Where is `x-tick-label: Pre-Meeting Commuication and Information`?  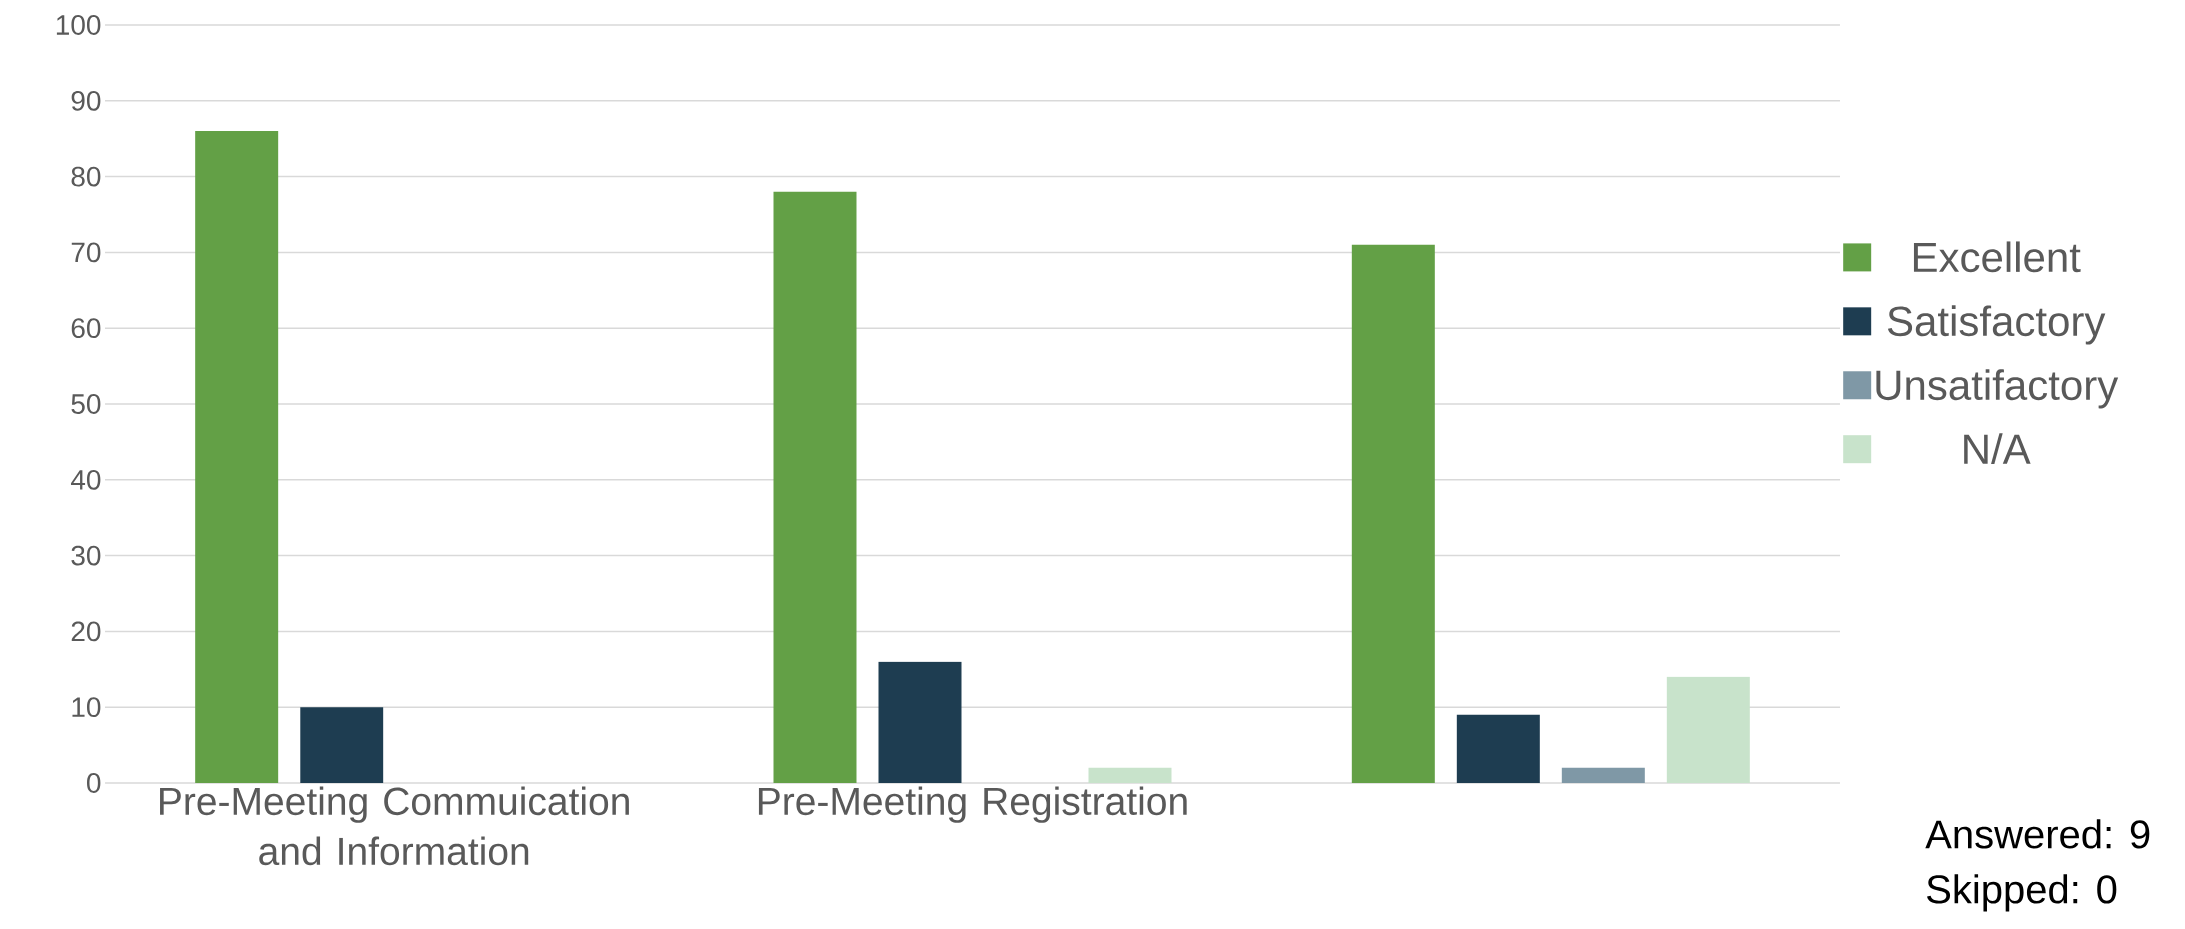
x-tick-label: Pre-Meeting Commuication and Information is located at coordinates (394, 826).